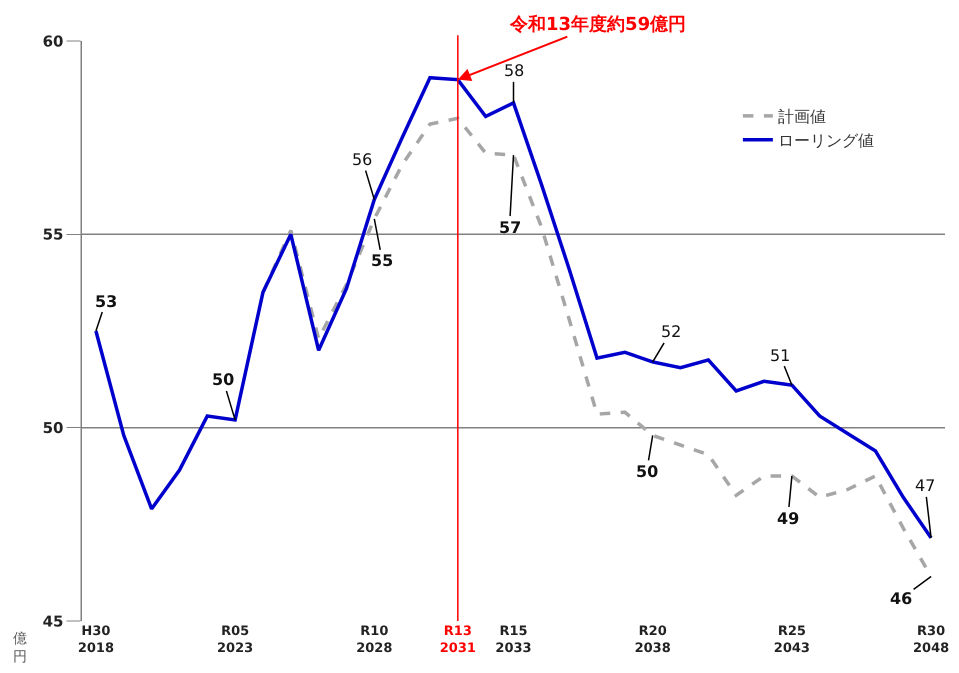 This screenshot has width=959, height=673. Describe the element at coordinates (931, 640) in the screenshot. I see `x-tick-label: R30 2048` at that location.